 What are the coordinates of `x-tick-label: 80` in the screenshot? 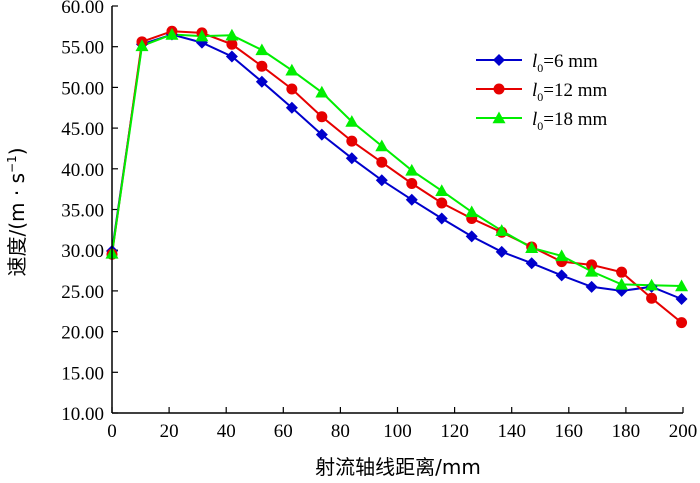 It's located at (340, 431).